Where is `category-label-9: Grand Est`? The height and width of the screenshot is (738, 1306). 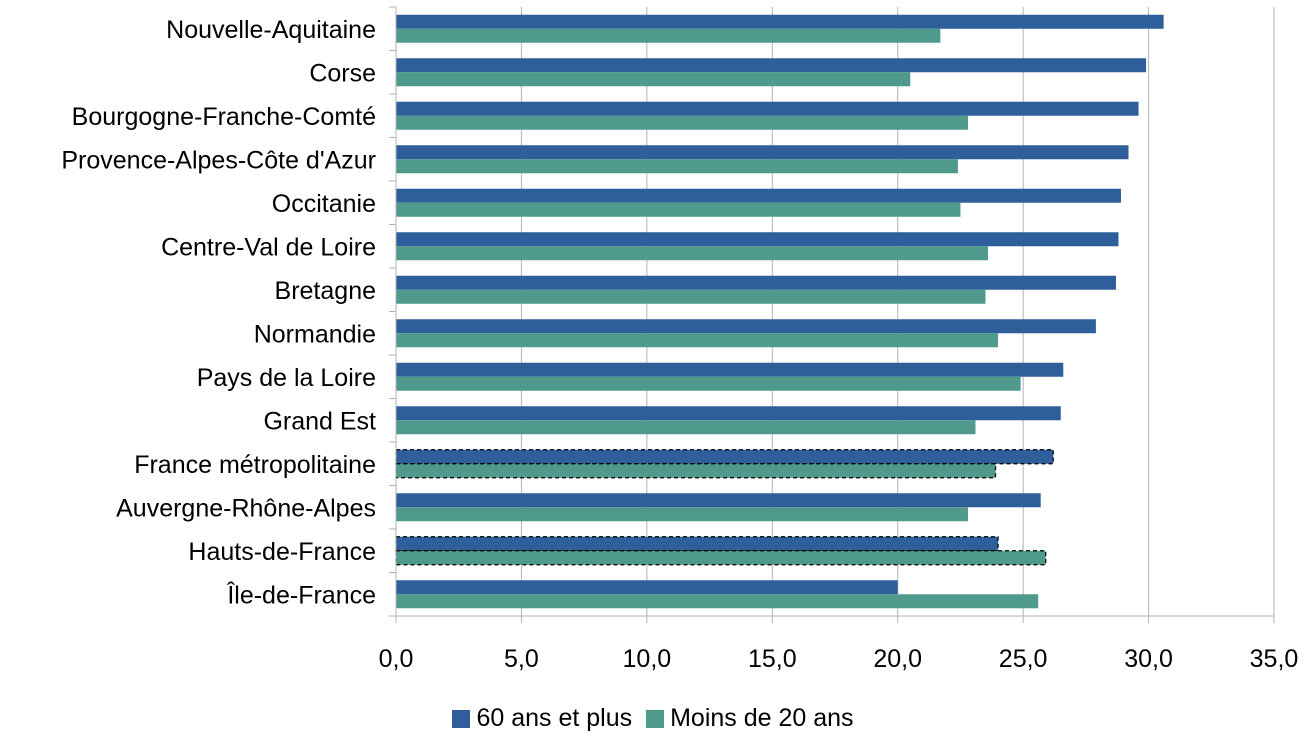 category-label-9: Grand Est is located at coordinates (319, 421).